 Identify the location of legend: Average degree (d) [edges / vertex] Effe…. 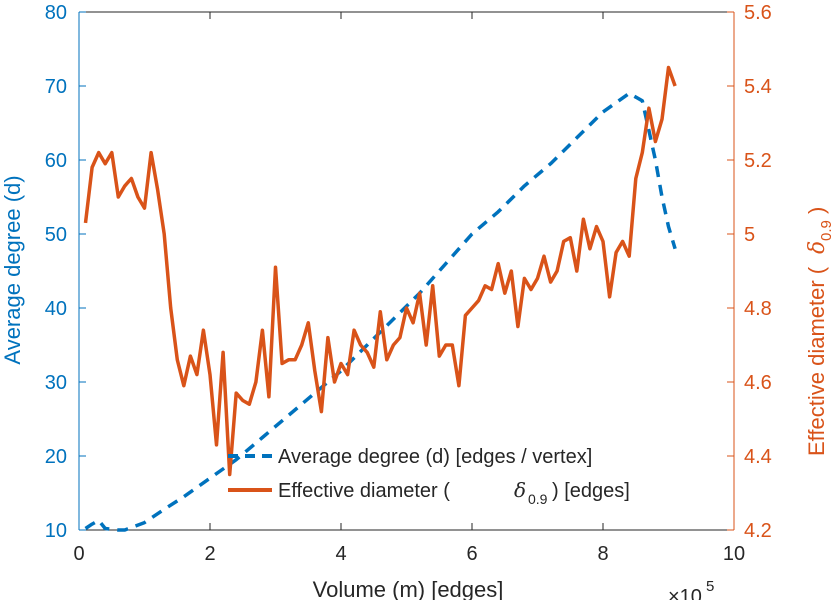
(429, 476).